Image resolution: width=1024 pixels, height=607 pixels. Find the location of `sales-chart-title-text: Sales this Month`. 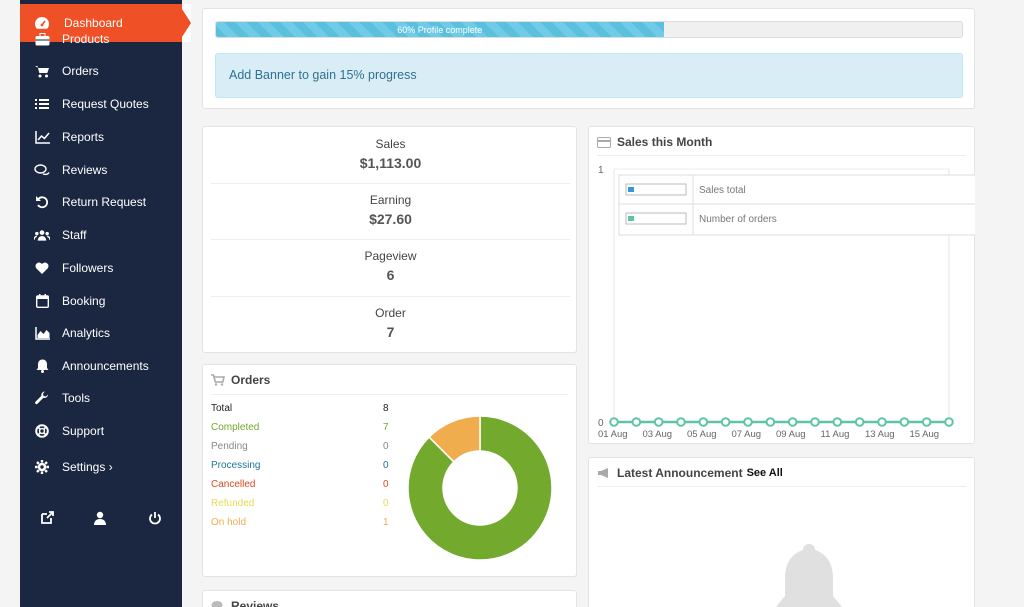

sales-chart-title-text: Sales this Month is located at coordinates (665, 142).